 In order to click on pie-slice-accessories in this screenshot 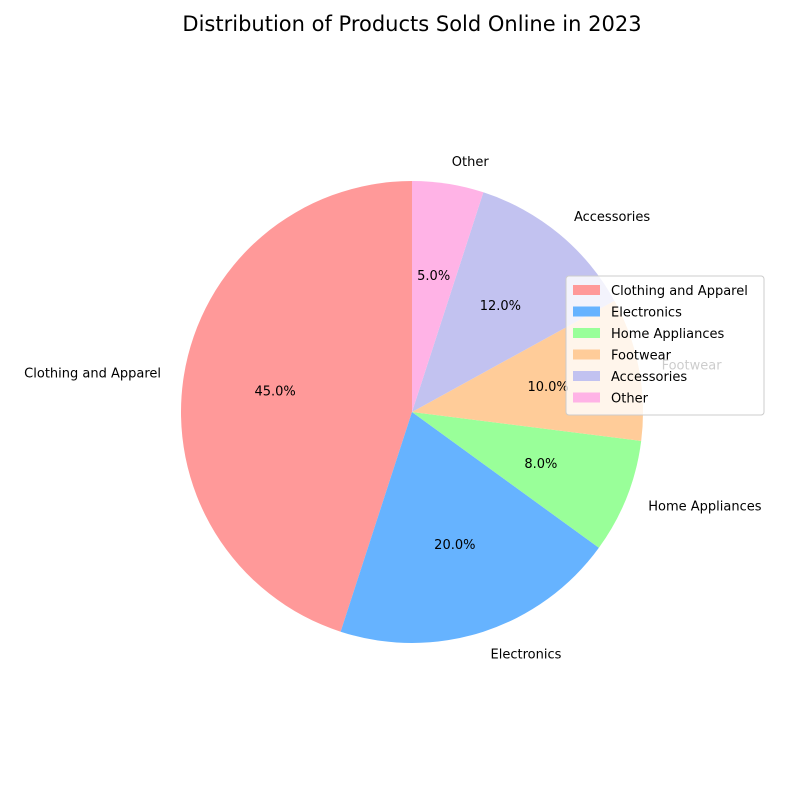, I will do `click(513, 302)`.